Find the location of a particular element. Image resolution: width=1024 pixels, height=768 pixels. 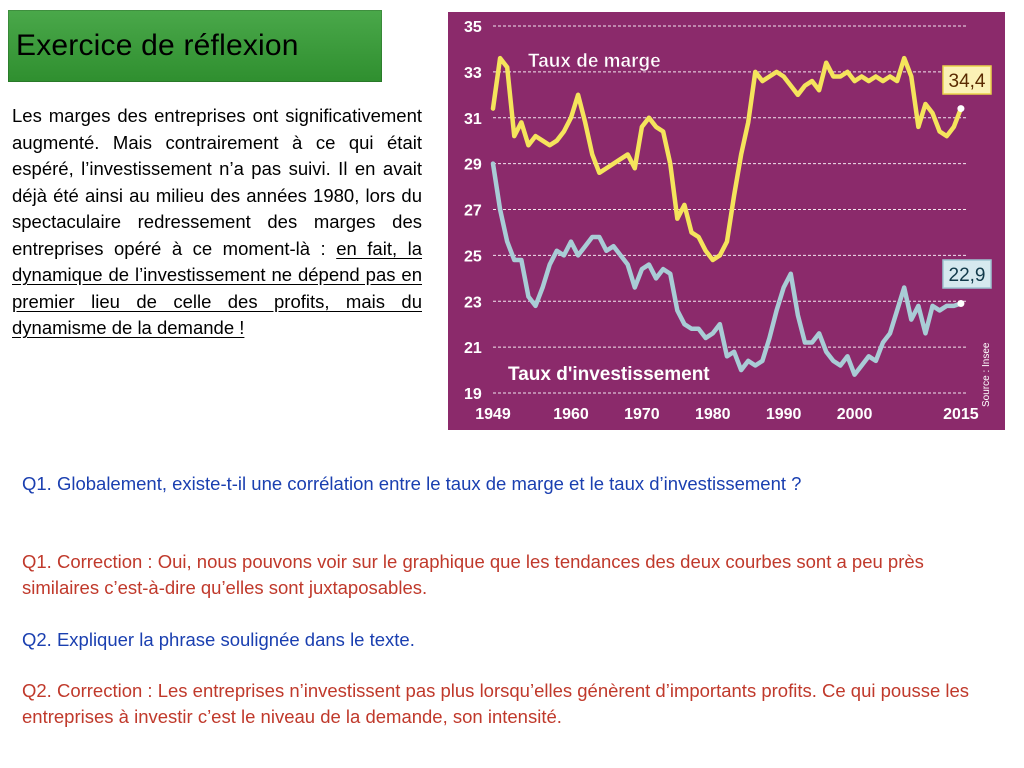

end-label-investissement-box is located at coordinates (967, 274).